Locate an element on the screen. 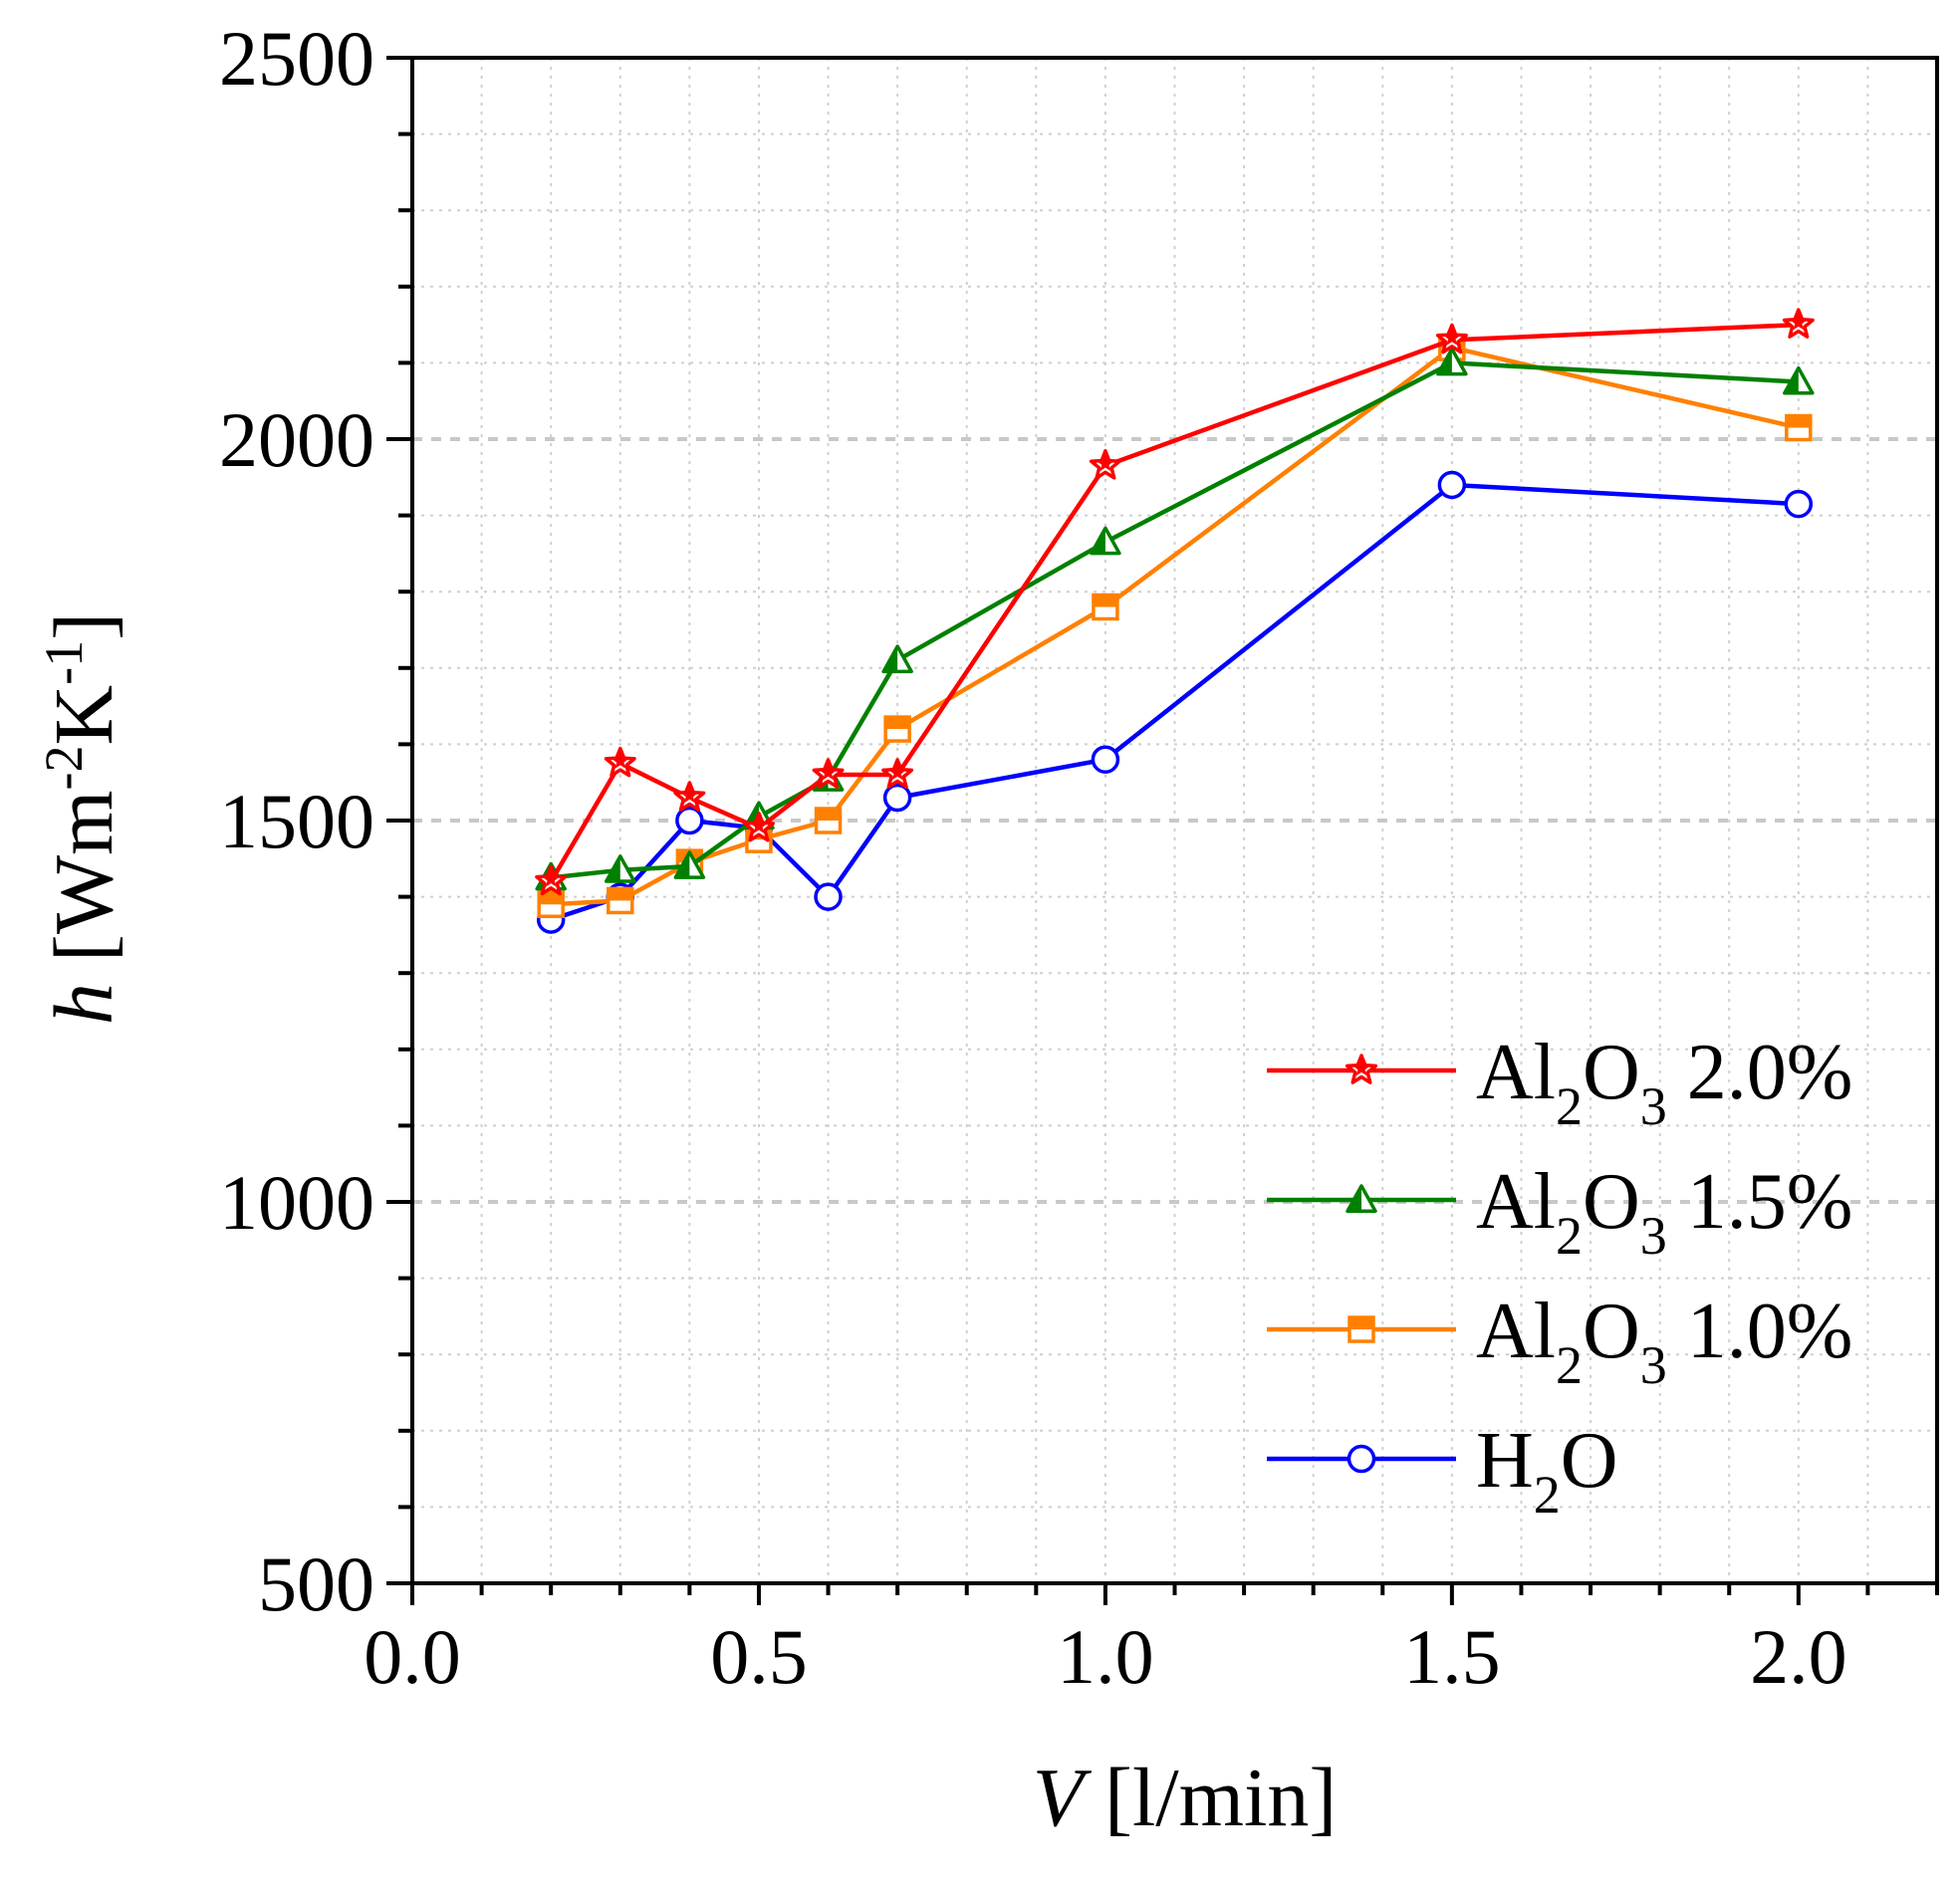 This screenshot has width=1960, height=1891. legend-label: Al2O3 2.0% is located at coordinates (1664, 1083).